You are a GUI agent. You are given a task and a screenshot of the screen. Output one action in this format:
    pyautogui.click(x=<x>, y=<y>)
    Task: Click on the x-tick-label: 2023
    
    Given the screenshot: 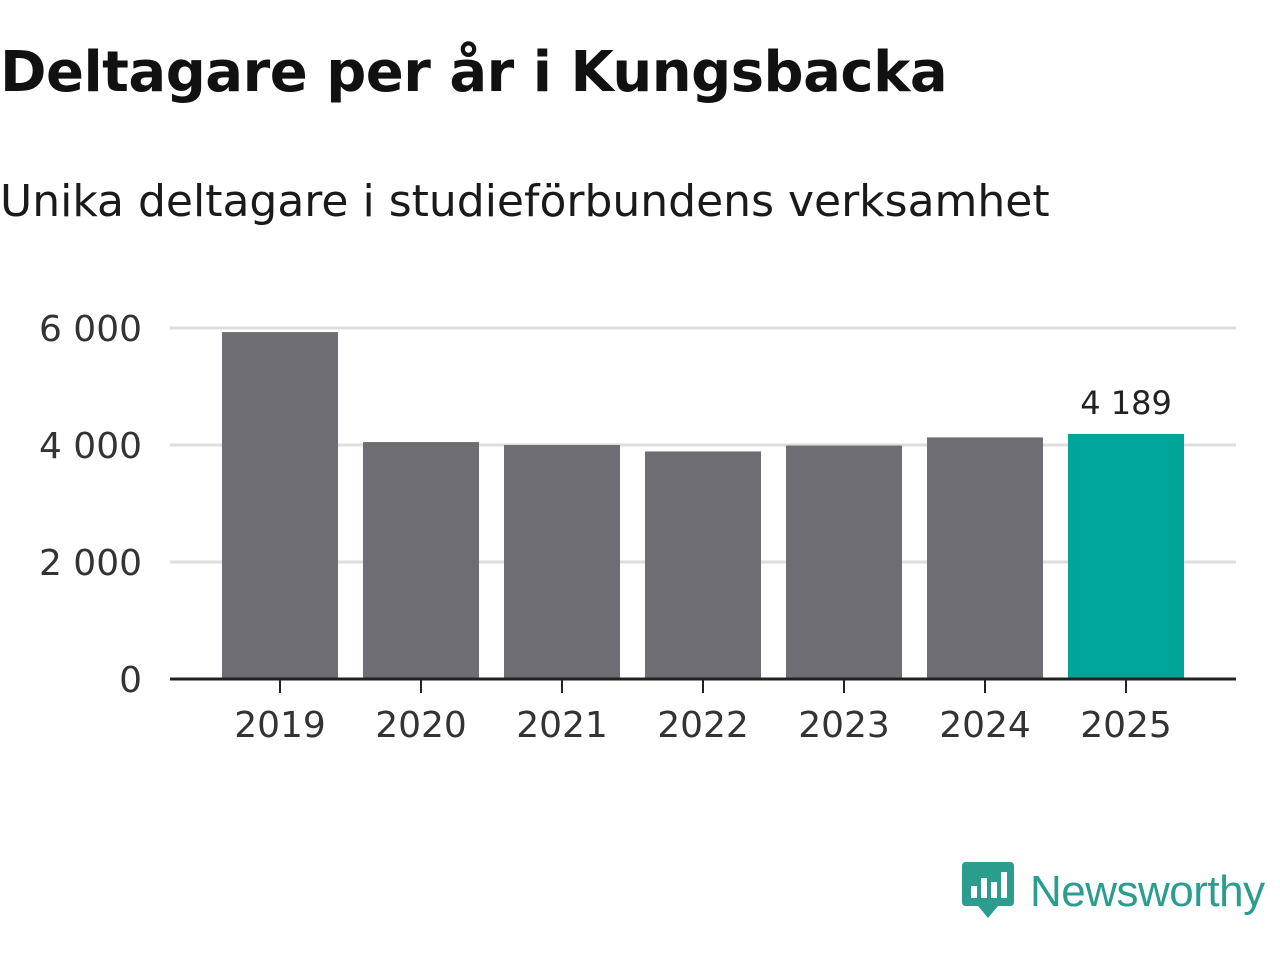 What is the action you would take?
    pyautogui.click(x=844, y=725)
    